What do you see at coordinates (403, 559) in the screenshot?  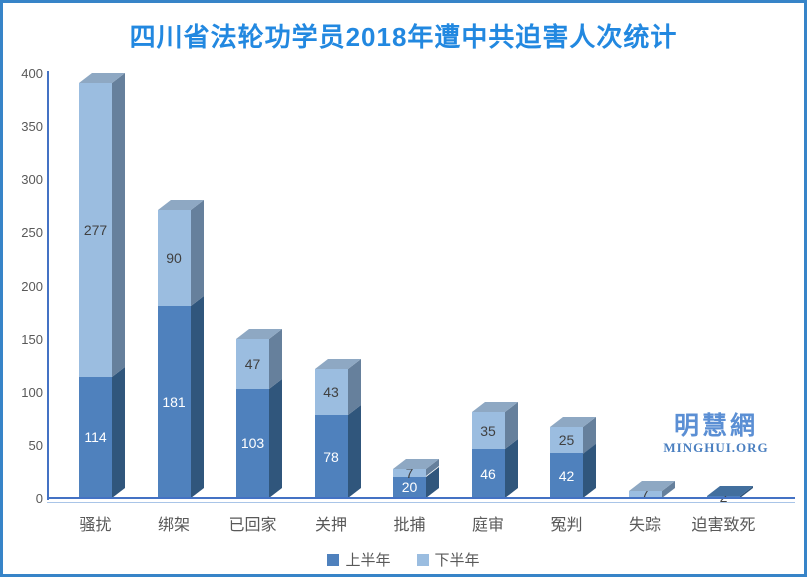 I see `chart-legend: 上半年 下半年` at bounding box center [403, 559].